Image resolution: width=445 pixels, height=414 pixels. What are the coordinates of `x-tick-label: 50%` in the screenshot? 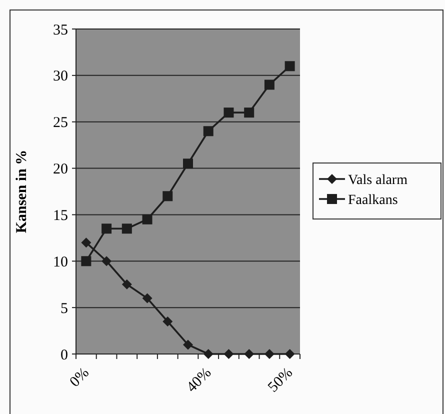 It's located at (280, 380).